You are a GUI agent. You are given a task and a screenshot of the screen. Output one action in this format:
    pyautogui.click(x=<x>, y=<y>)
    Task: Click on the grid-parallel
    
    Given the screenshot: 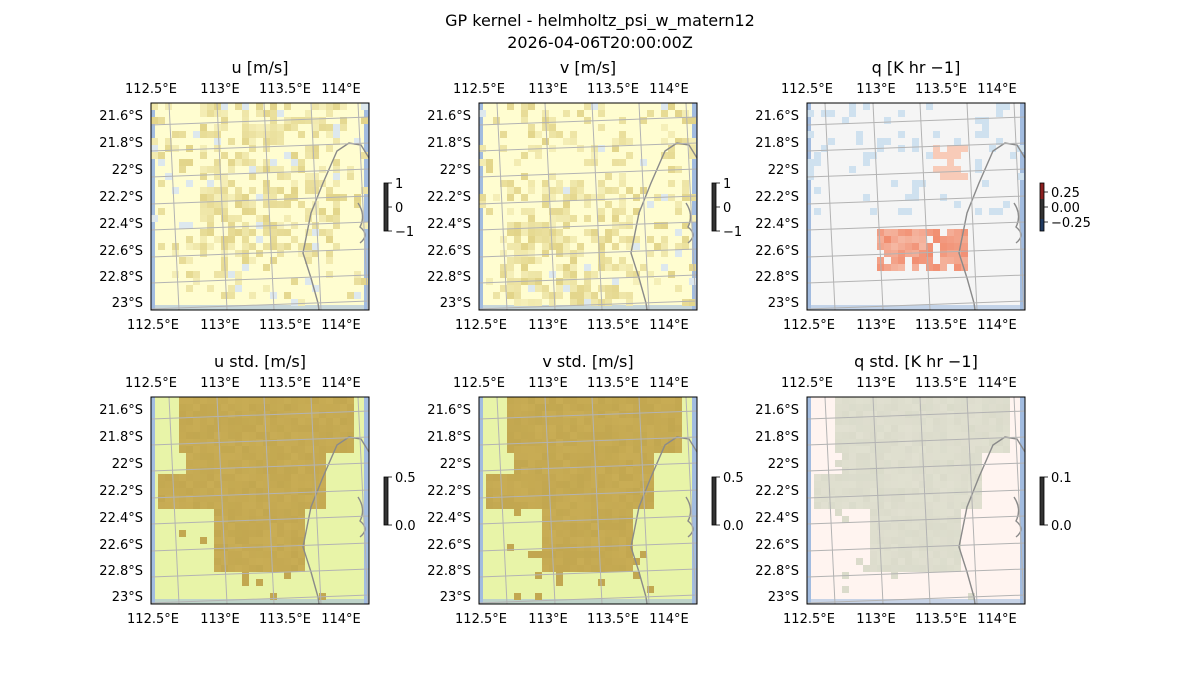 What is the action you would take?
    pyautogui.click(x=260, y=520)
    